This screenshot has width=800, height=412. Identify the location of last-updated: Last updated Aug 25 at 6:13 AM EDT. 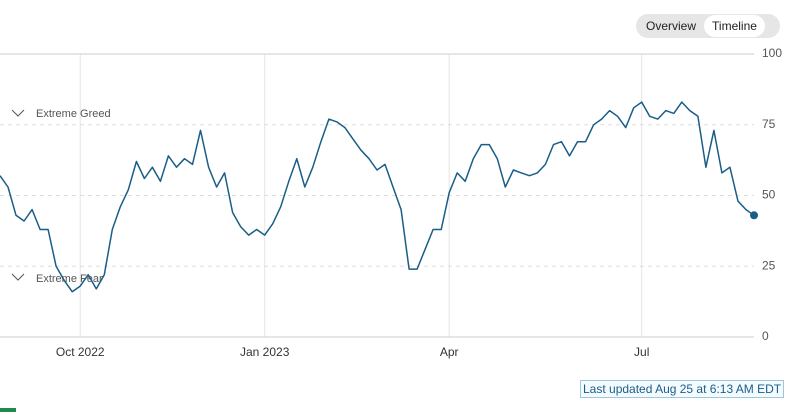
(682, 389).